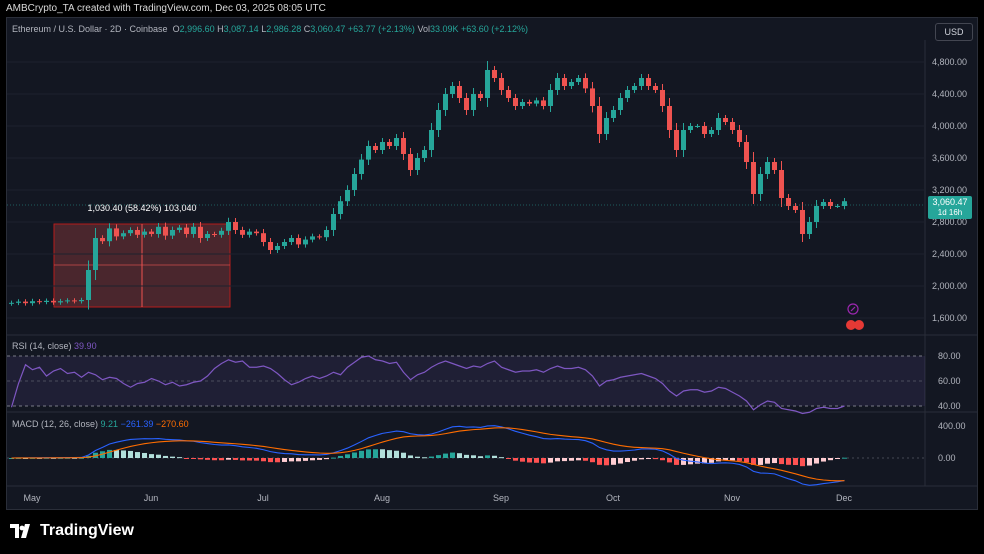 Image resolution: width=984 pixels, height=554 pixels. What do you see at coordinates (176, 29) in the screenshot?
I see `open-label: O` at bounding box center [176, 29].